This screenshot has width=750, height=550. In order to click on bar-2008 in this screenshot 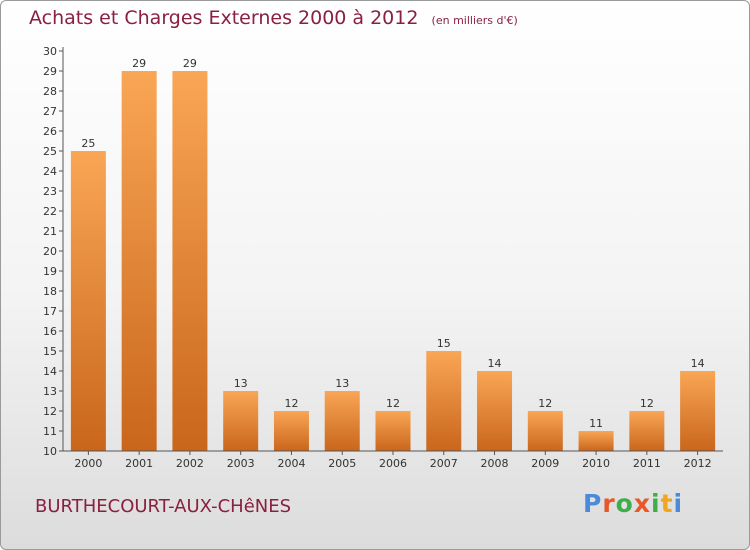, I will do `click(495, 411)`.